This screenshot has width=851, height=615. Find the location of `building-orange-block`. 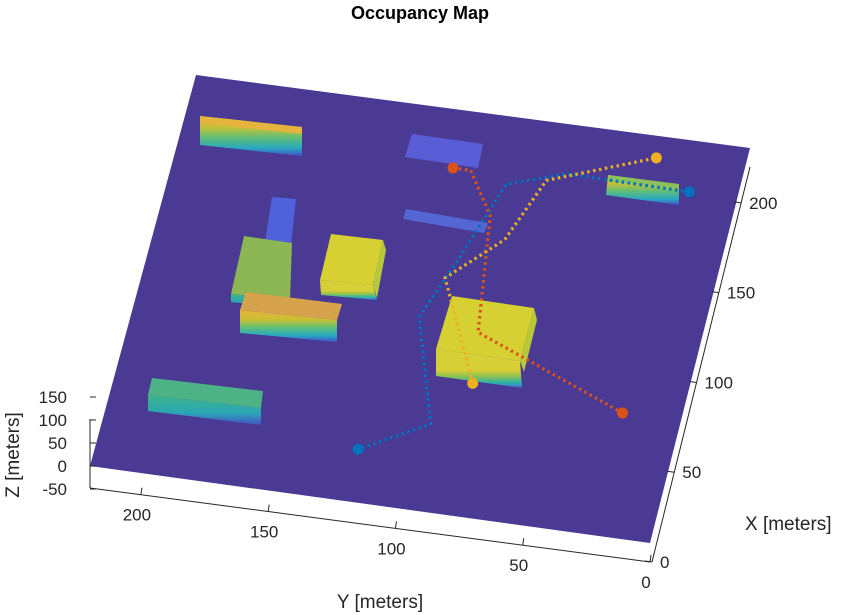

building-orange-block is located at coordinates (291, 317).